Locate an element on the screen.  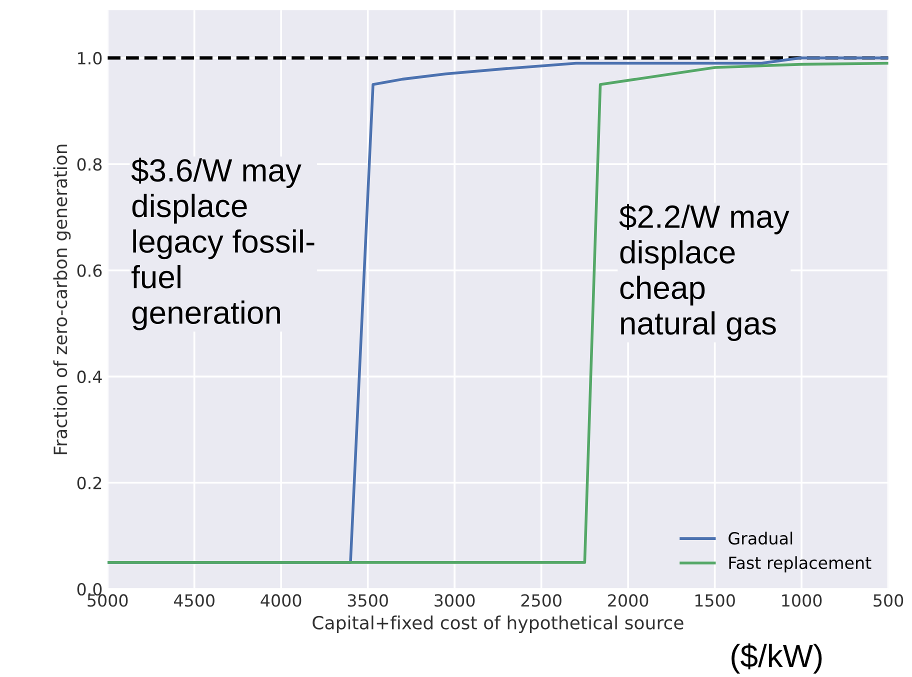
x-tick-label: 1000 is located at coordinates (802, 600).